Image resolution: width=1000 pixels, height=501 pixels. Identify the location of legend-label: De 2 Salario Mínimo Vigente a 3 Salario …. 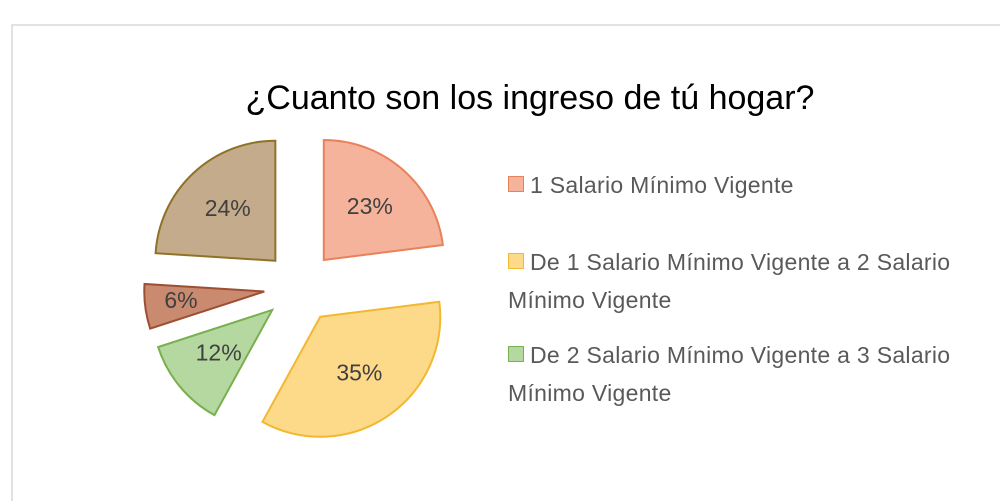
(729, 374).